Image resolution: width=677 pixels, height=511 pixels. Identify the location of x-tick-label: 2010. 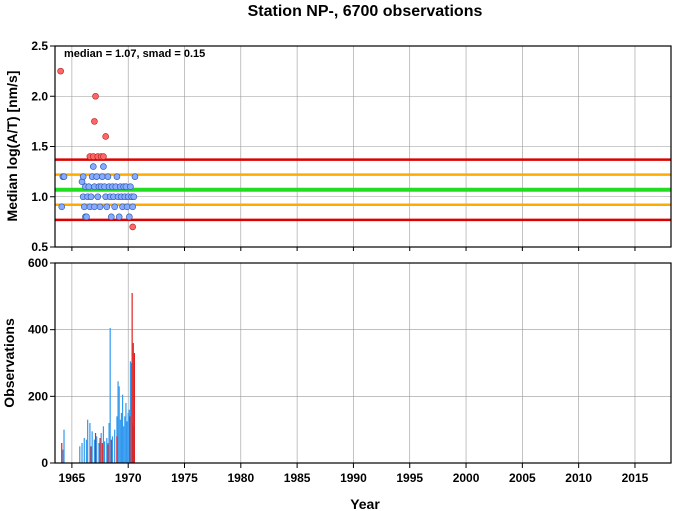
(578, 478).